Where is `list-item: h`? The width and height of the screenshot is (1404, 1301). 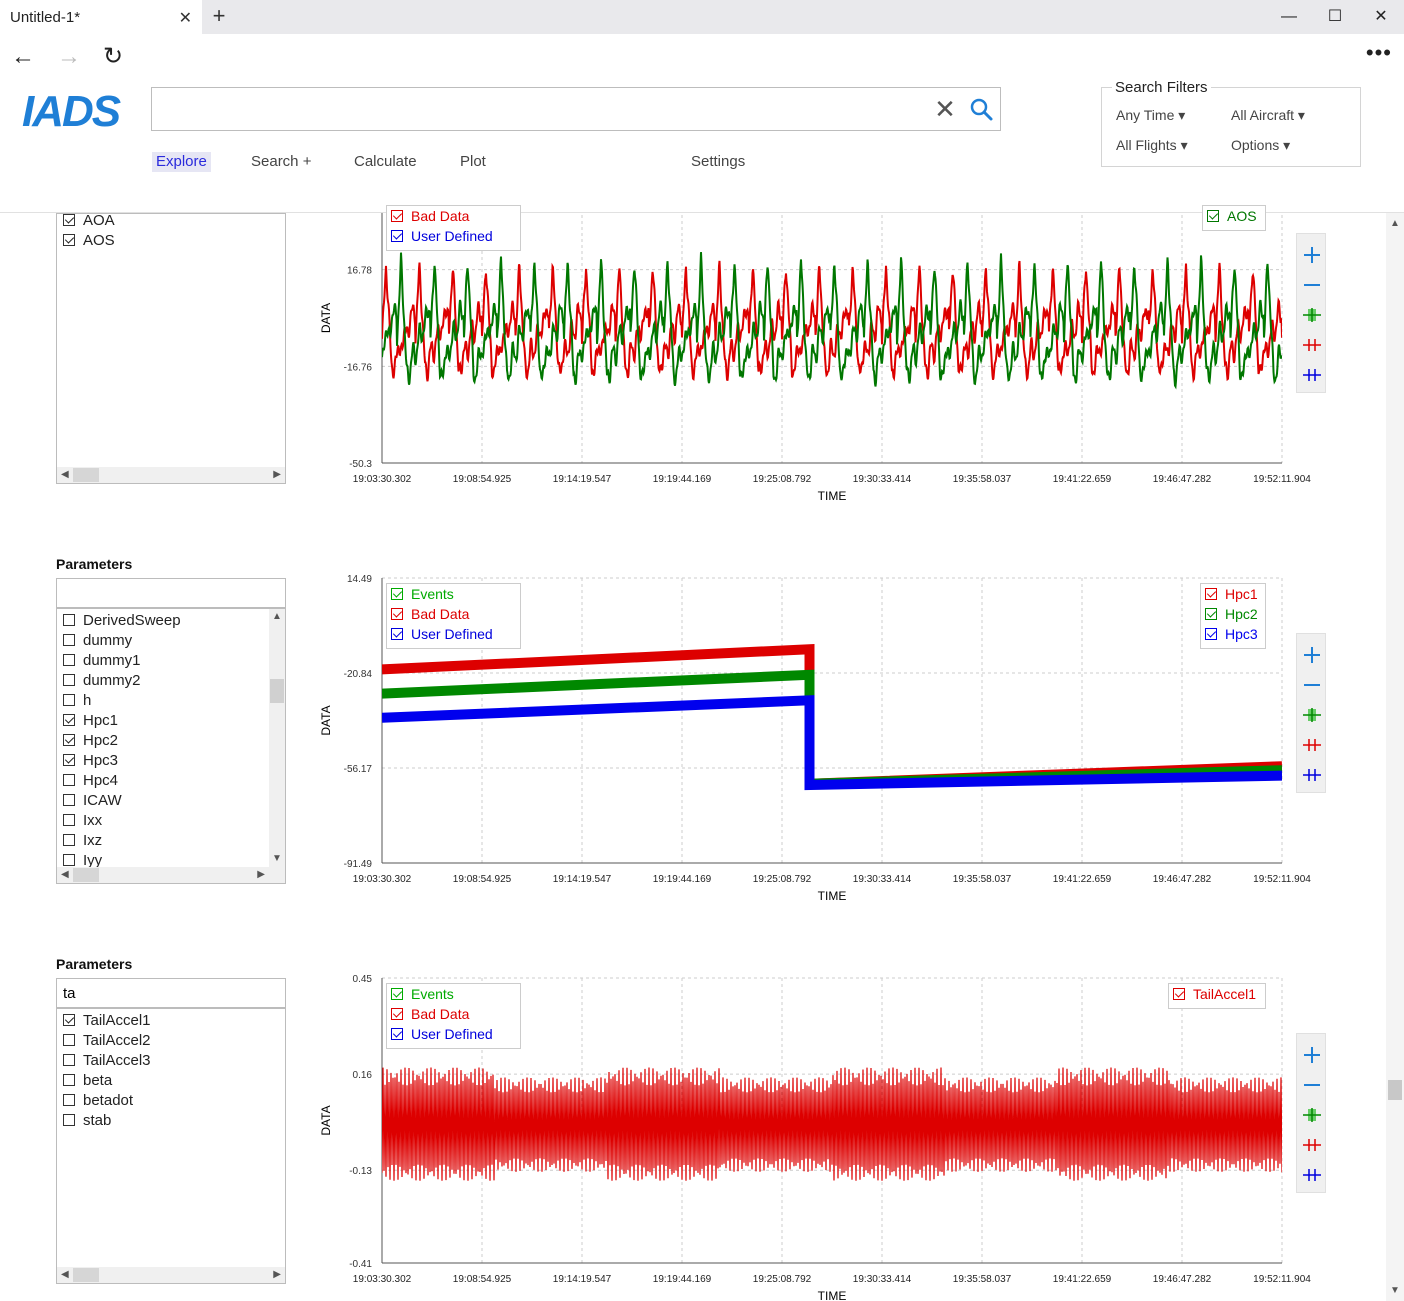 list-item: h is located at coordinates (77, 700).